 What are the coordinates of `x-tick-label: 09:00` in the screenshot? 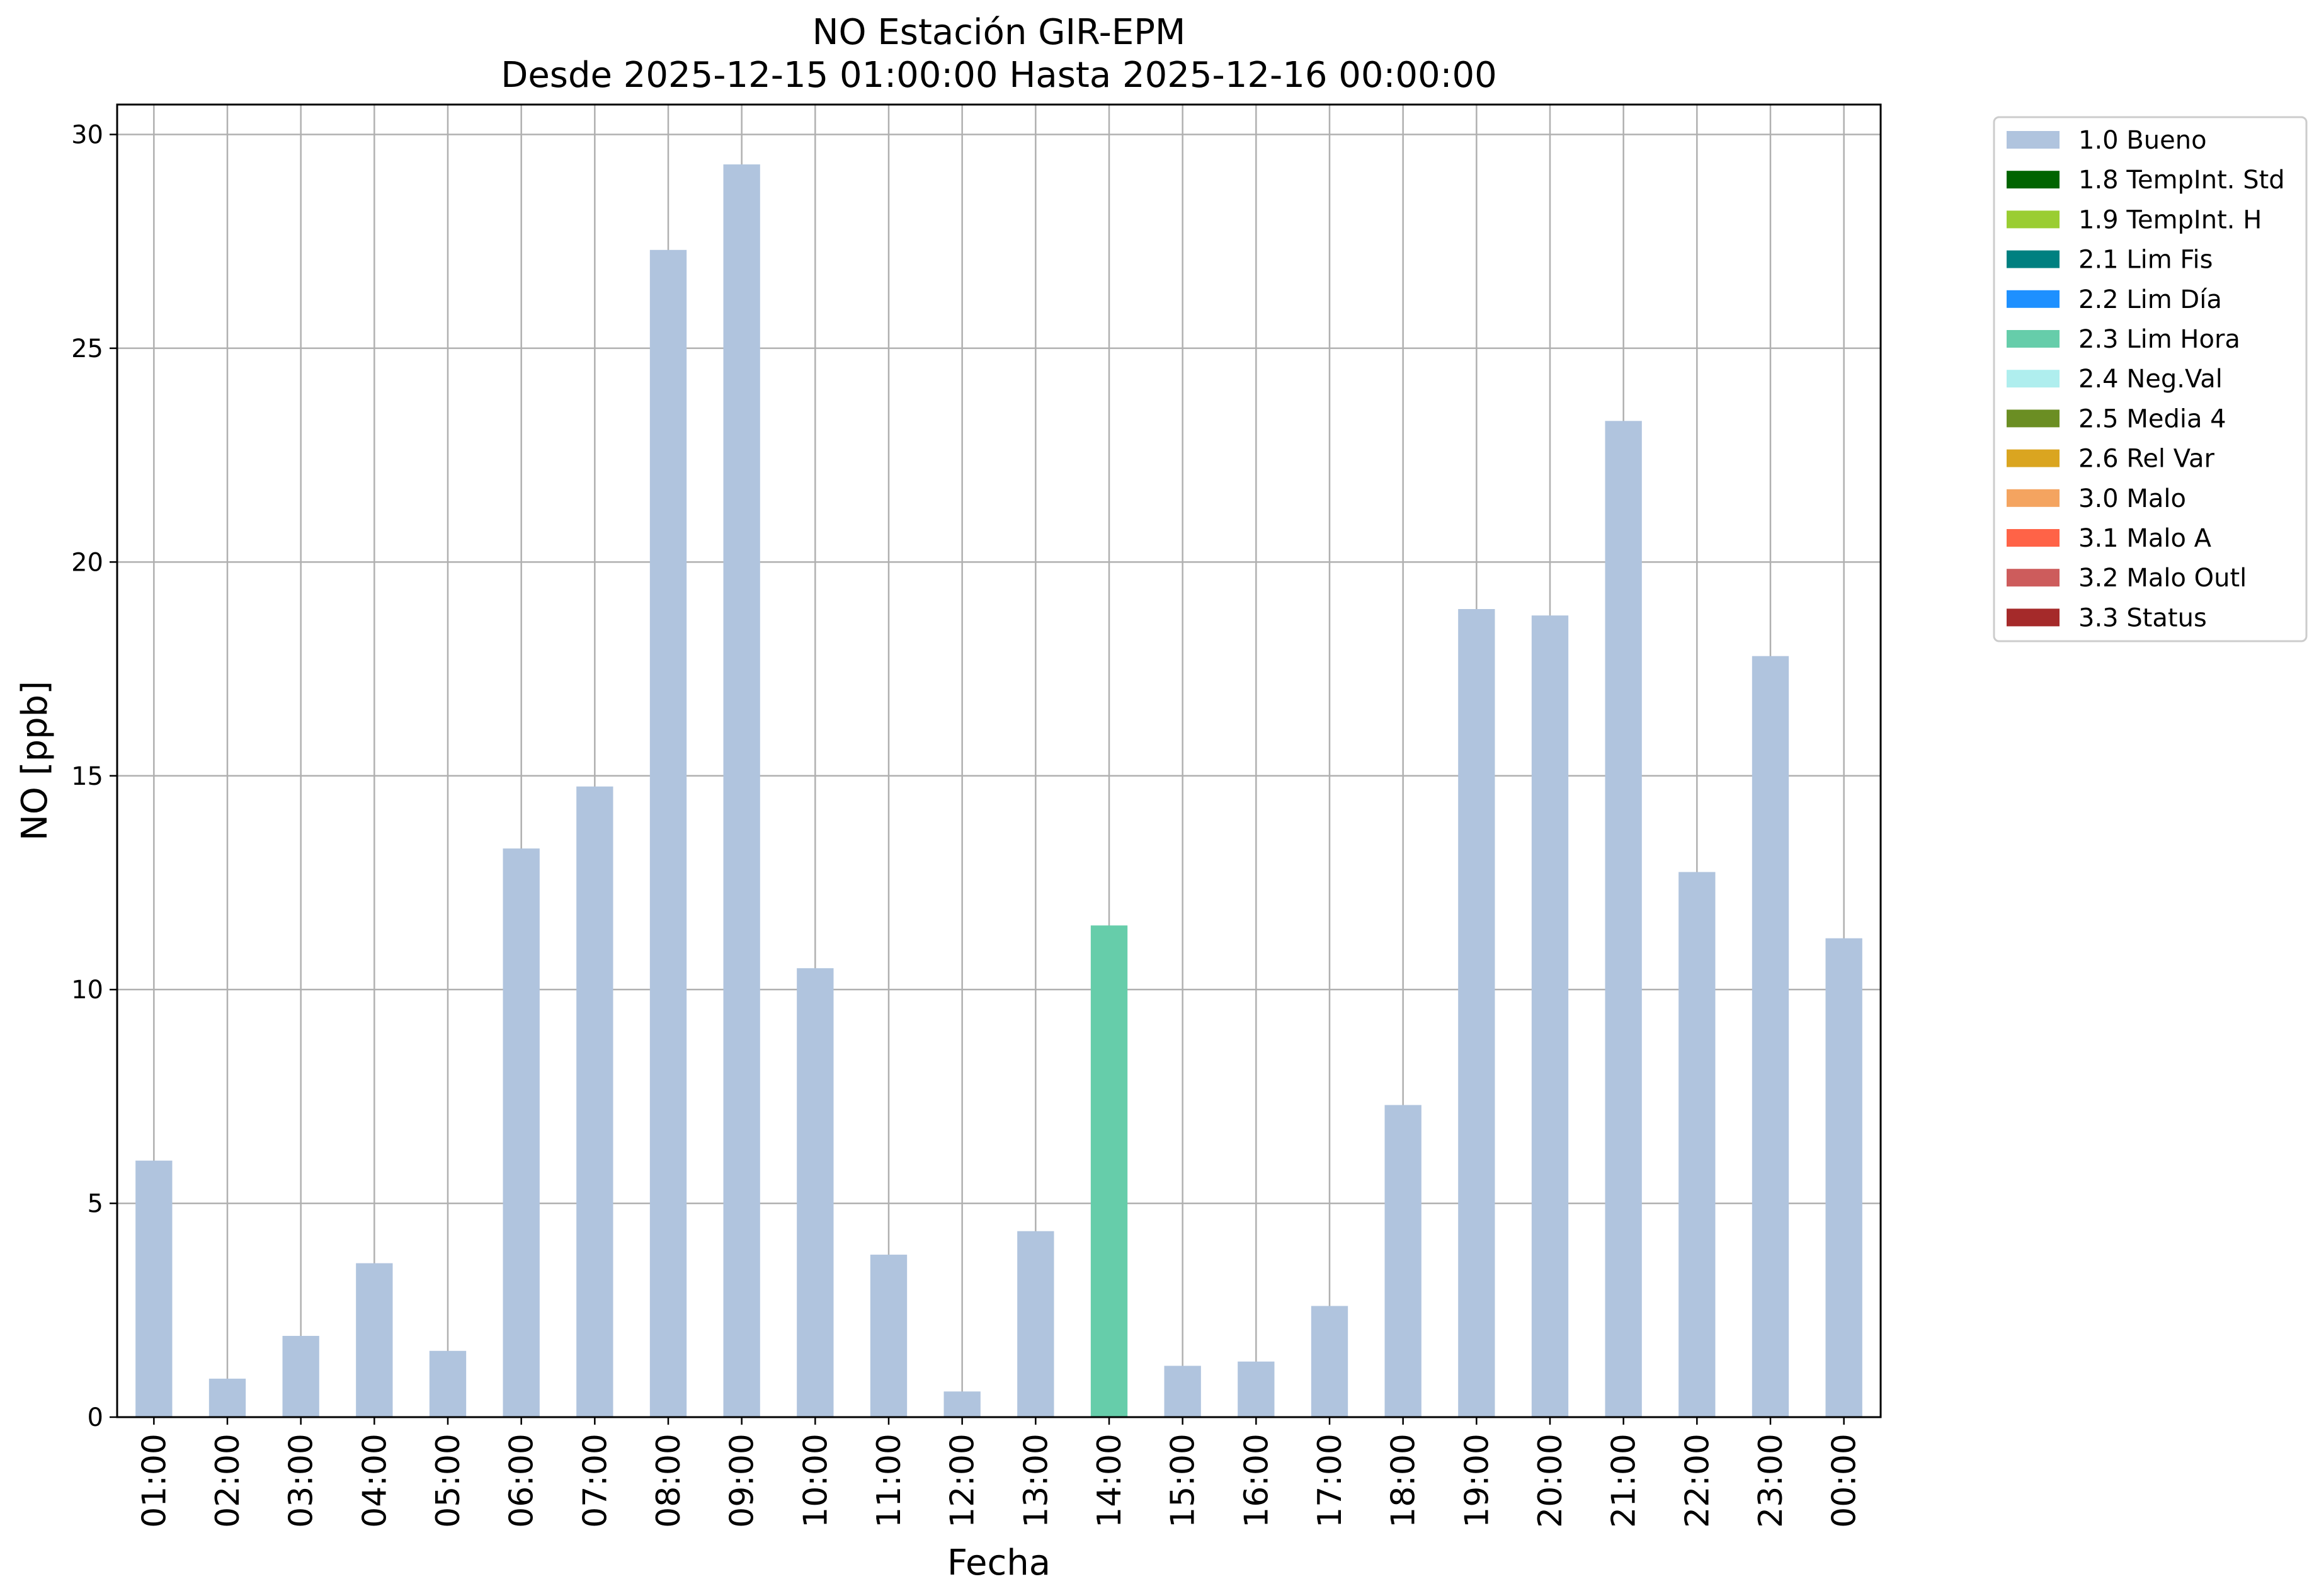 It's located at (742, 1481).